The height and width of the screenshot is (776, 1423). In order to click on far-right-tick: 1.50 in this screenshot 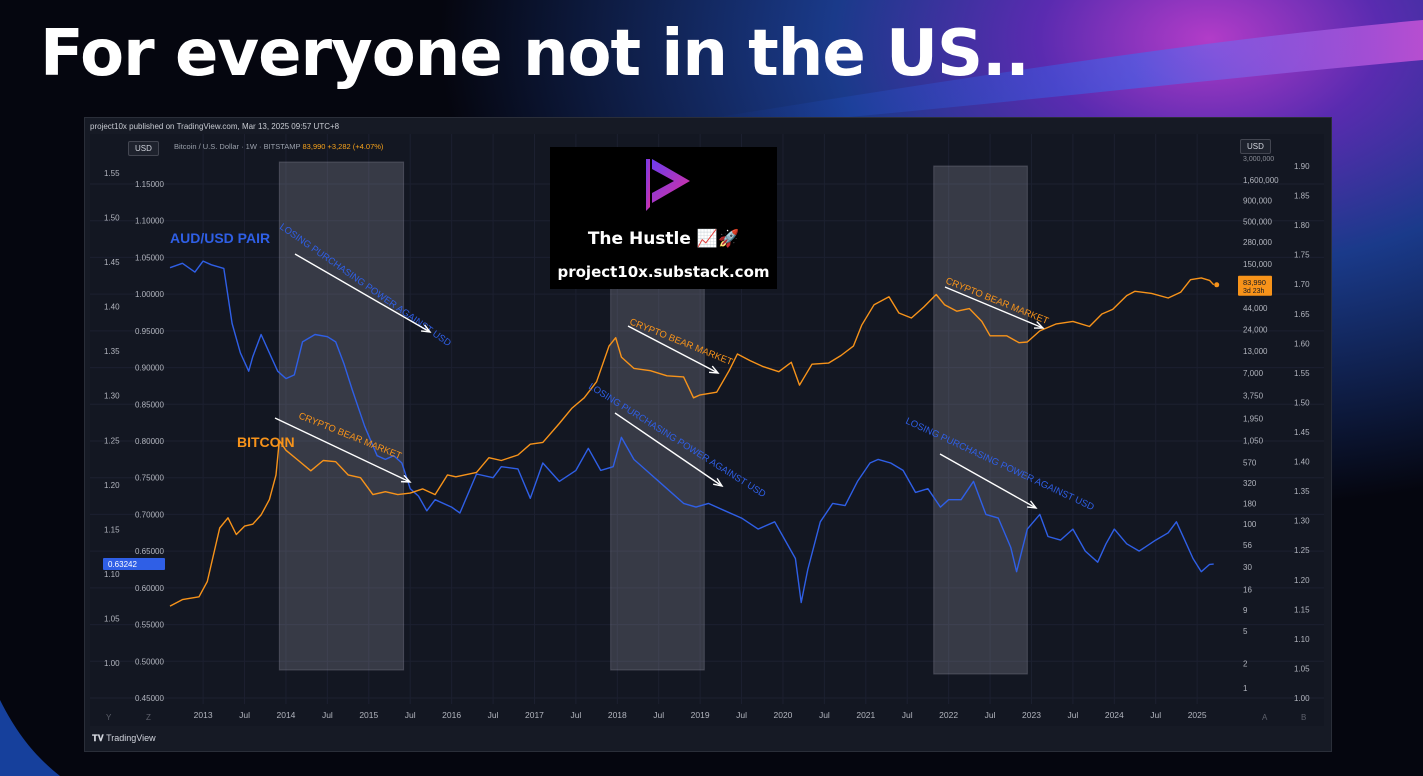, I will do `click(1302, 402)`.